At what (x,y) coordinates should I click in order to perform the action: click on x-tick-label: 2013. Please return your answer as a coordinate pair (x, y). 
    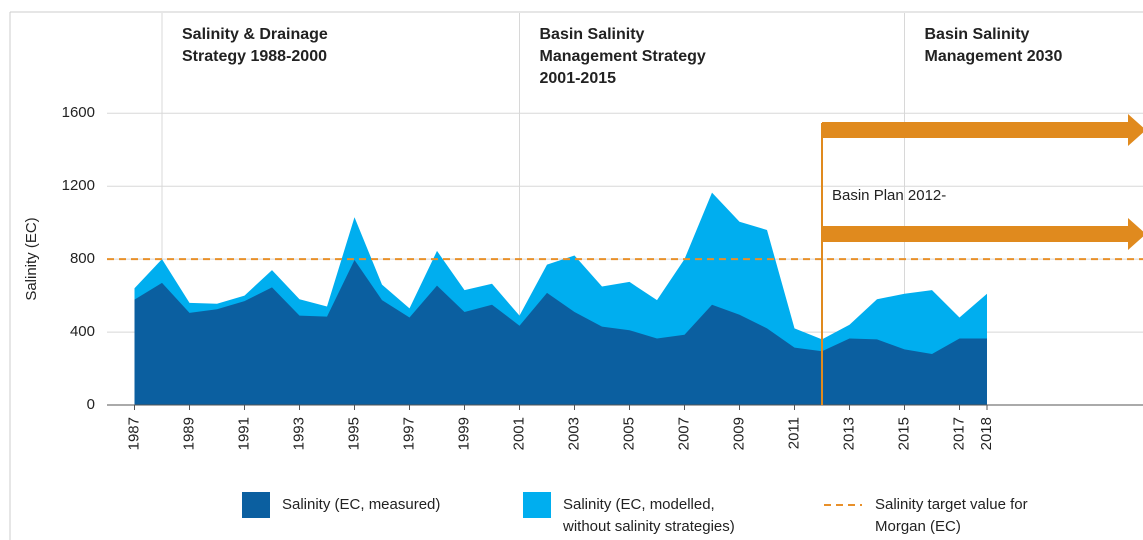
    Looking at the image, I should click on (848, 433).